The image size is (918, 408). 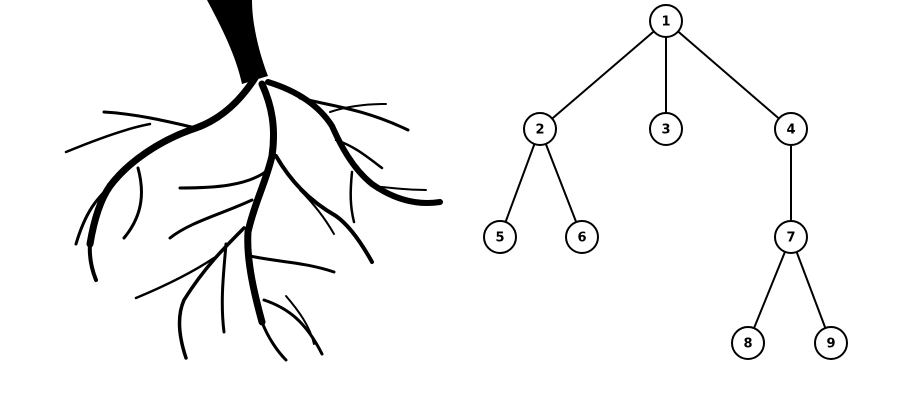 I want to click on tree-node-9: 9, so click(x=831, y=343).